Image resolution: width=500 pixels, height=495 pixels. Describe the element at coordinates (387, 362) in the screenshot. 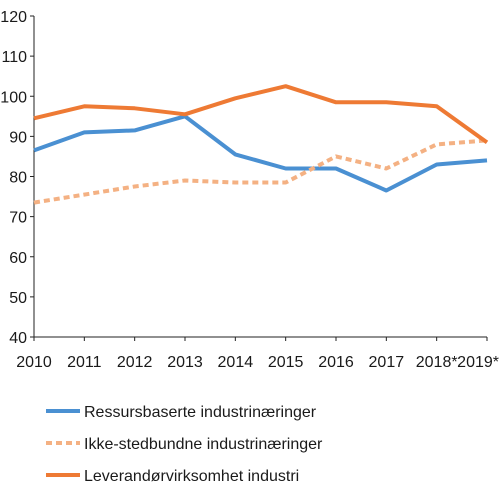

I see `x-tick-label: 2017` at that location.